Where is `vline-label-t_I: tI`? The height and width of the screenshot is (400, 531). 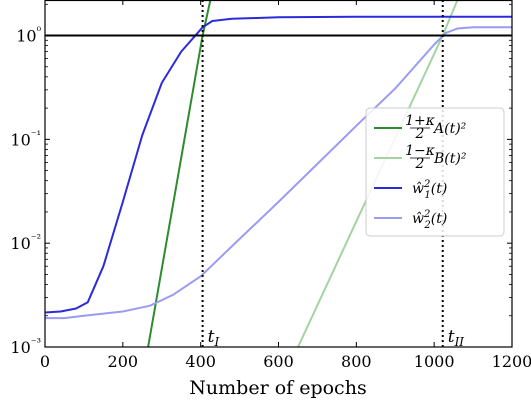
vline-label-t_I: tI is located at coordinates (214, 338).